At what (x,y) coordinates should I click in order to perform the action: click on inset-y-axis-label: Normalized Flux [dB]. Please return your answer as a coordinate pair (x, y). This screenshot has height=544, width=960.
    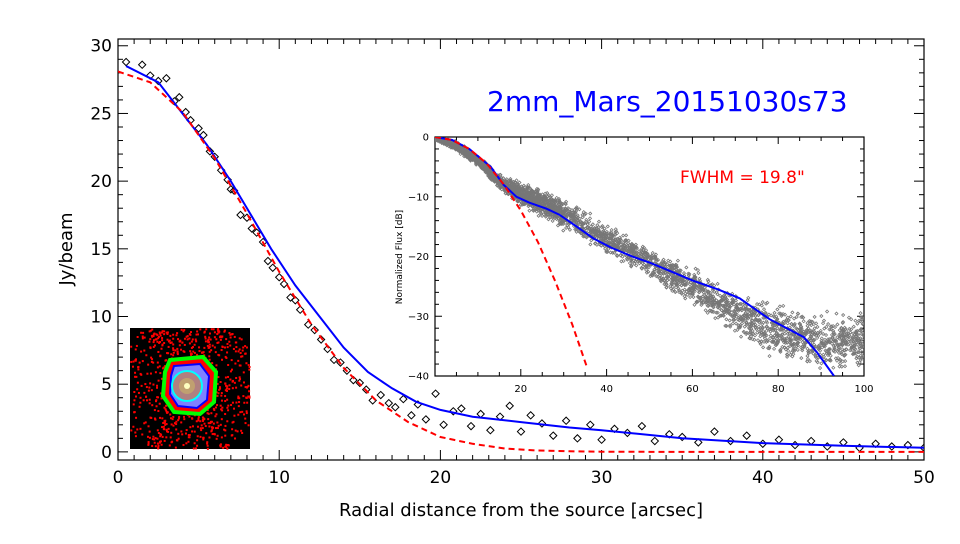
    Looking at the image, I should click on (400, 257).